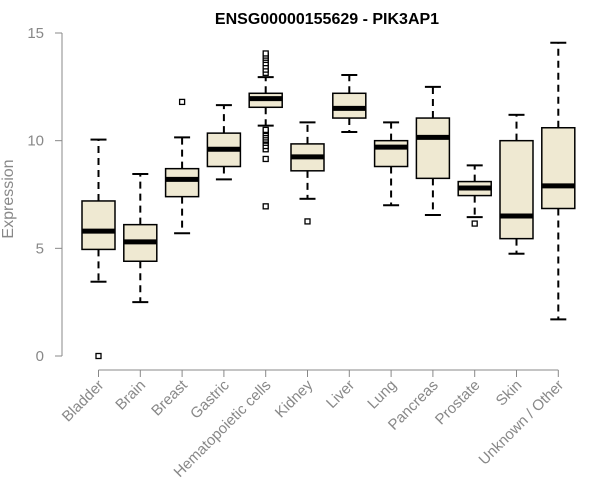 This screenshot has width=600, height=500. I want to click on box-breast, so click(182, 166).